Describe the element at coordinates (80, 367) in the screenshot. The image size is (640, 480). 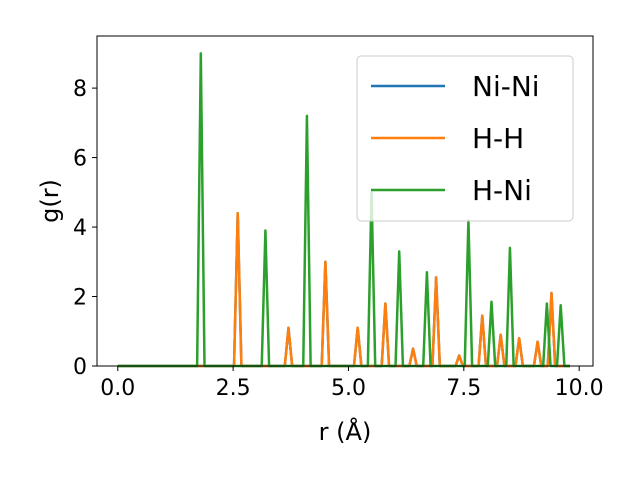
I see `y-tick-label: 0` at that location.